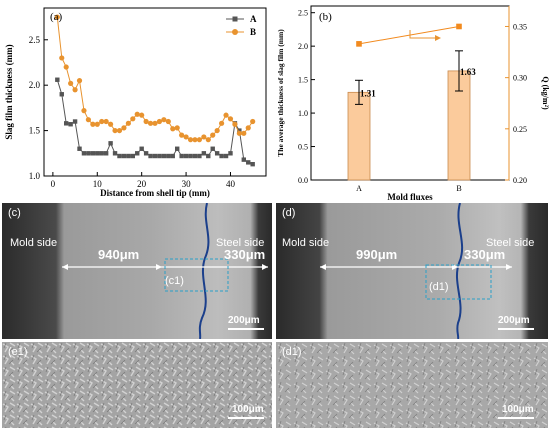 The width and height of the screenshot is (550, 430). What do you see at coordinates (241, 25) in the screenshot?
I see `chart-a-legend: A B` at bounding box center [241, 25].